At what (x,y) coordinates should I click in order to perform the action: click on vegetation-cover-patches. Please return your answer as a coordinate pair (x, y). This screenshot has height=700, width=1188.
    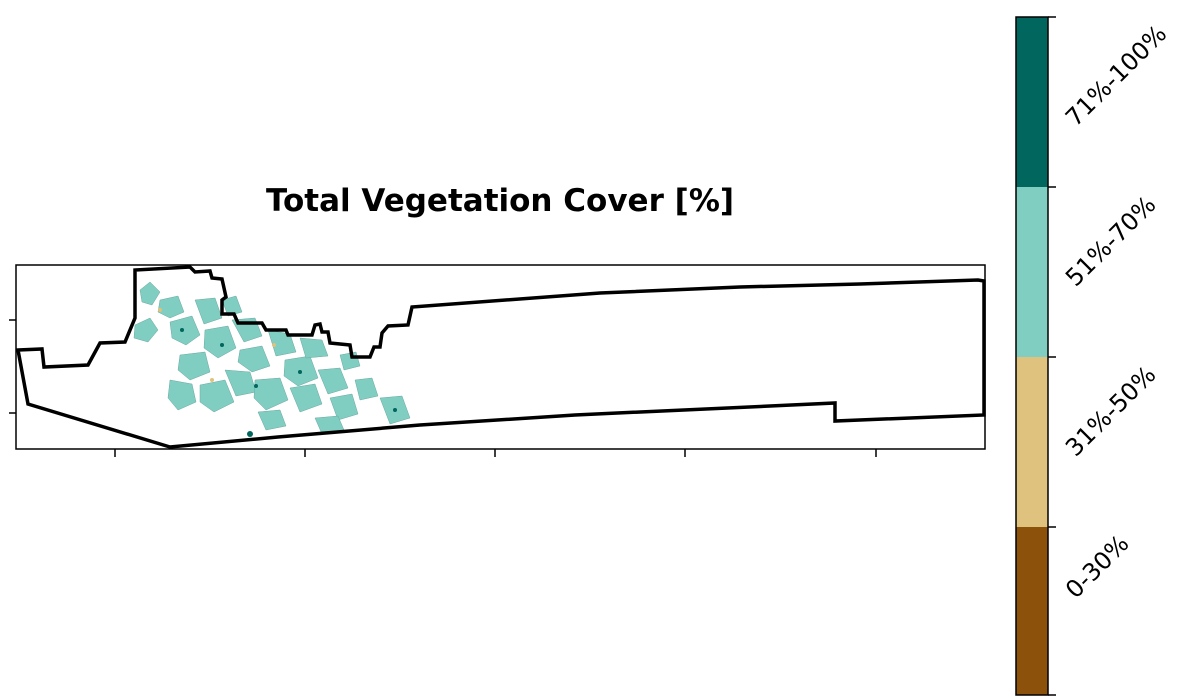
    Looking at the image, I should click on (272, 358).